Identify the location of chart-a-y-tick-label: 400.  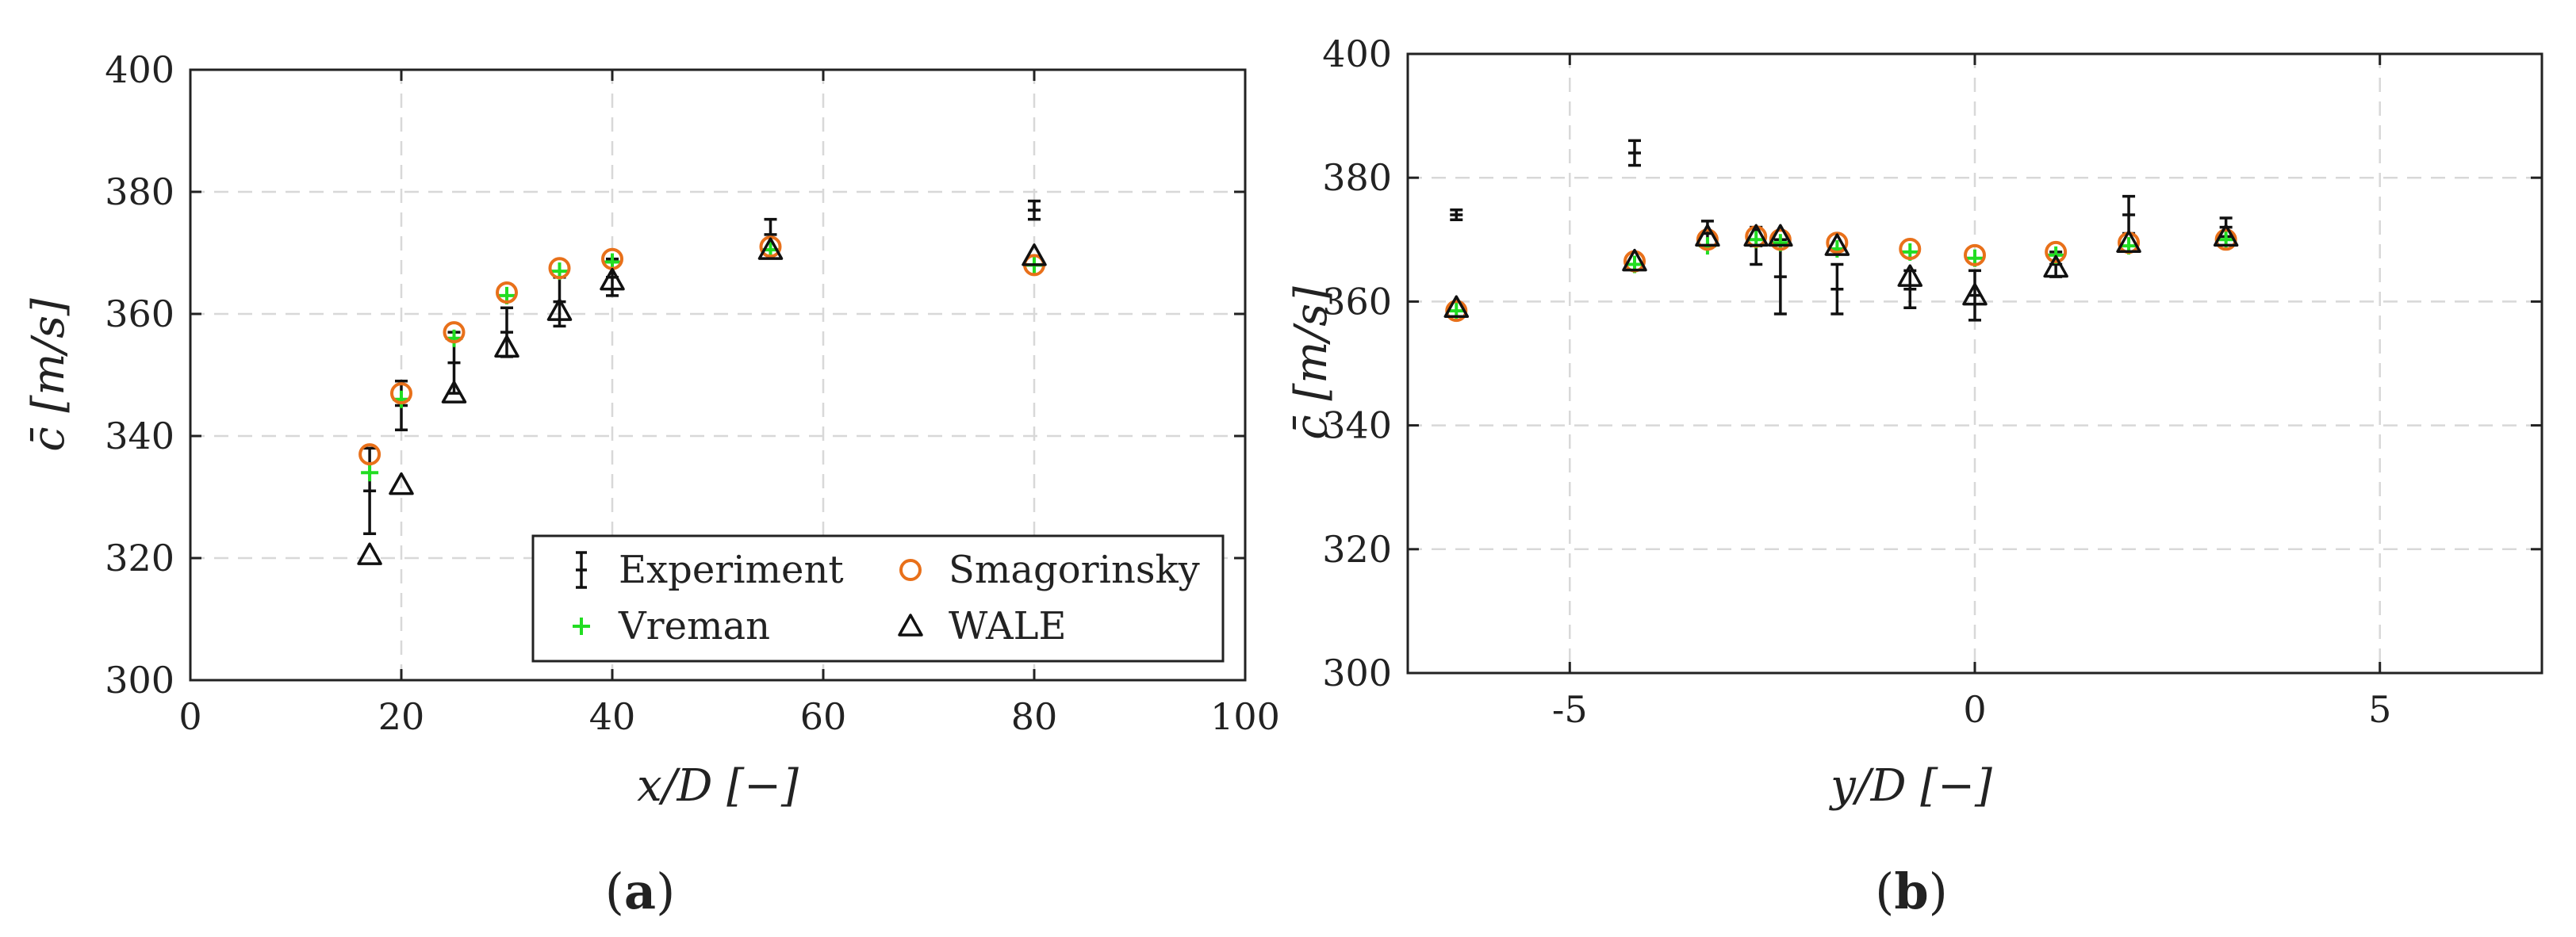
(139, 69).